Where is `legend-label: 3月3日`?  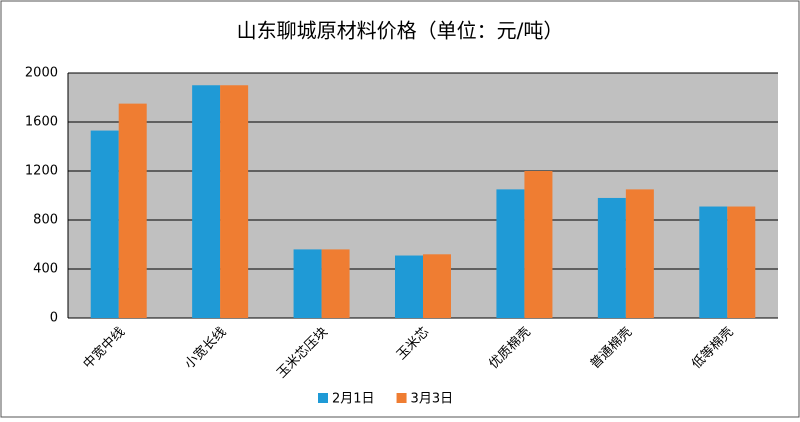
legend-label: 3月3日 is located at coordinates (432, 399).